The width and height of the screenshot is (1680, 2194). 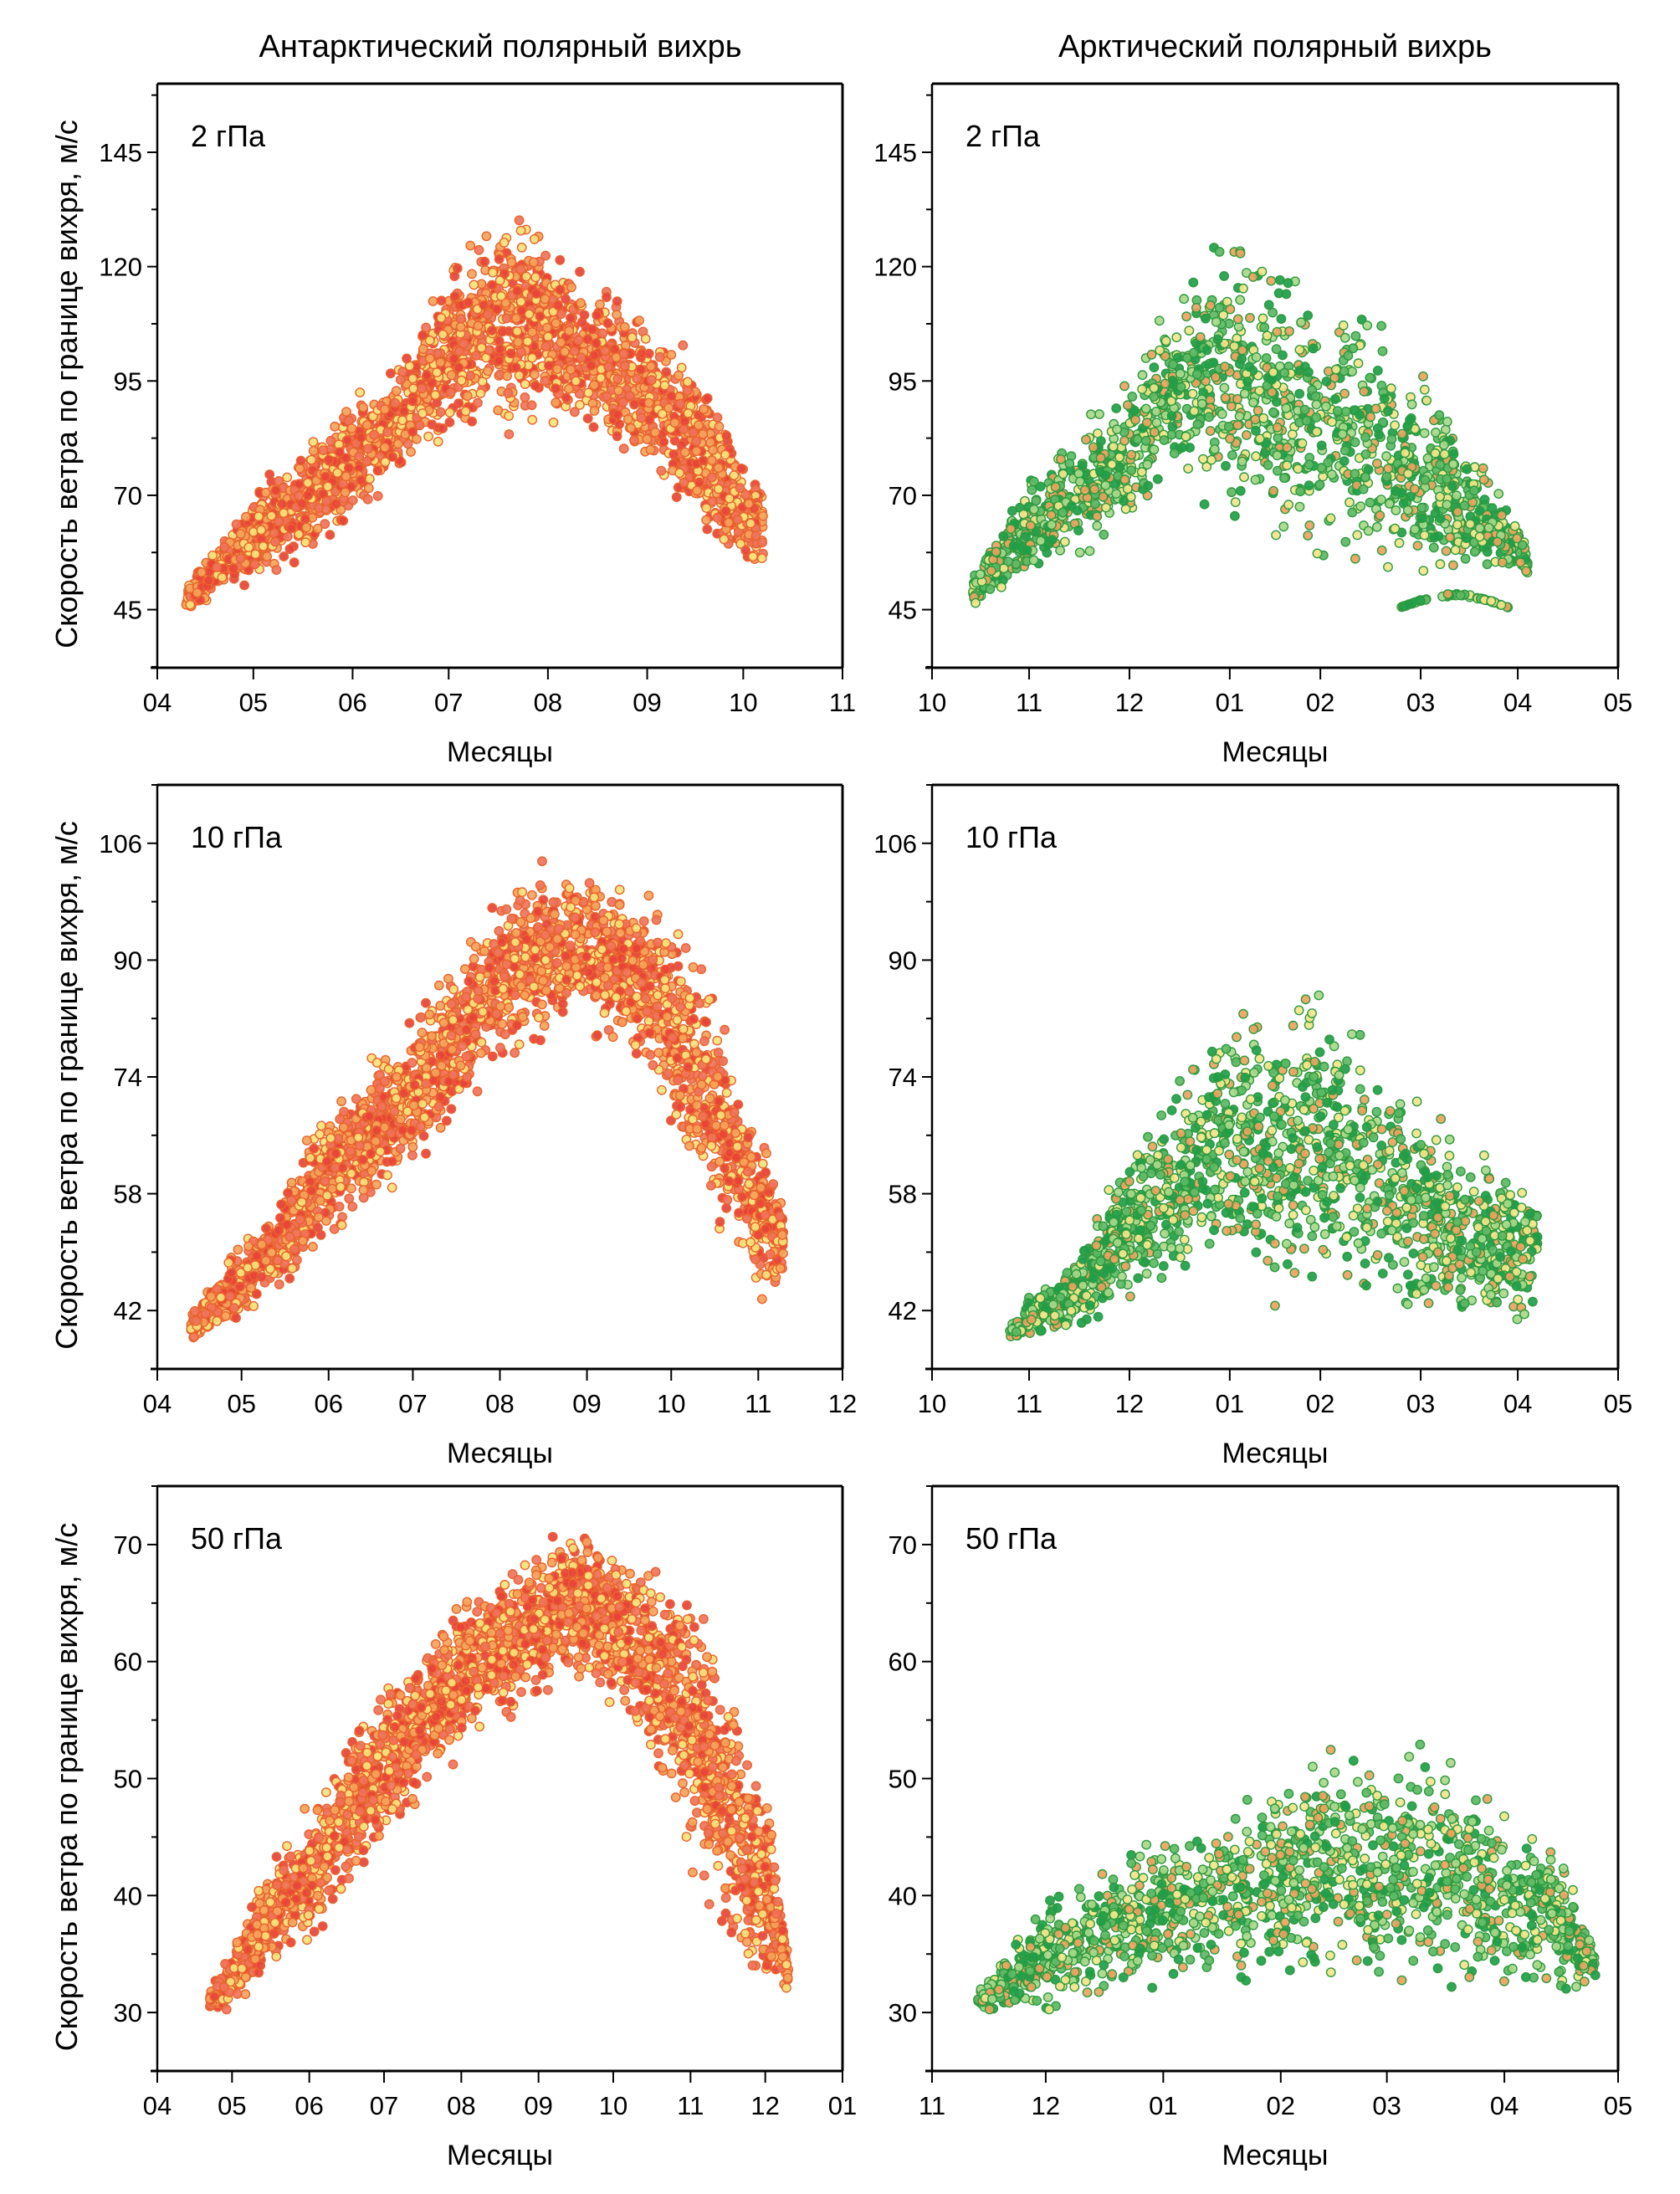 I want to click on x-tick-label: 11, so click(x=842, y=702).